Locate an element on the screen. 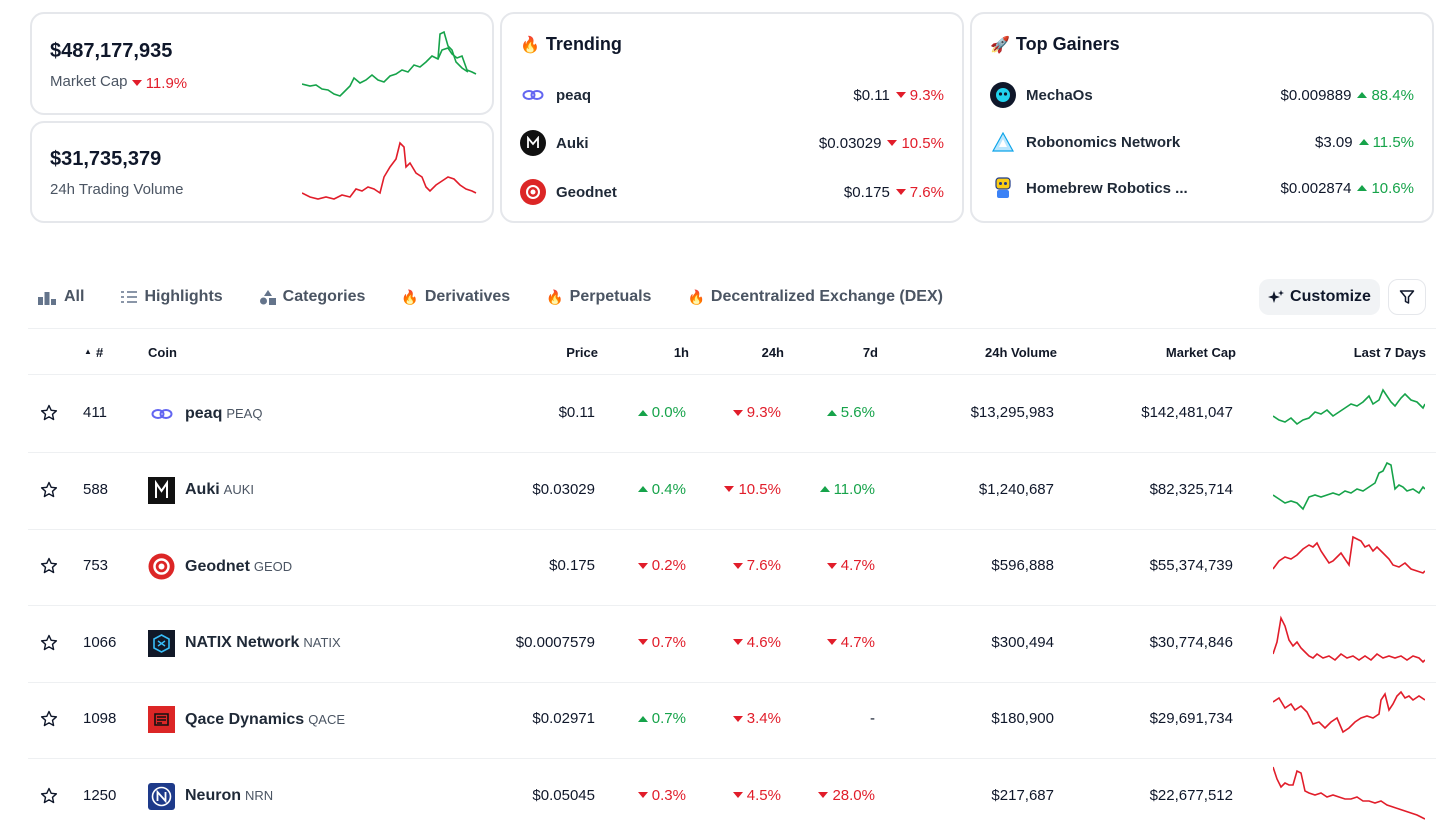 The image size is (1456, 834). trending-item-price: $0.175 is located at coordinates (866, 192).